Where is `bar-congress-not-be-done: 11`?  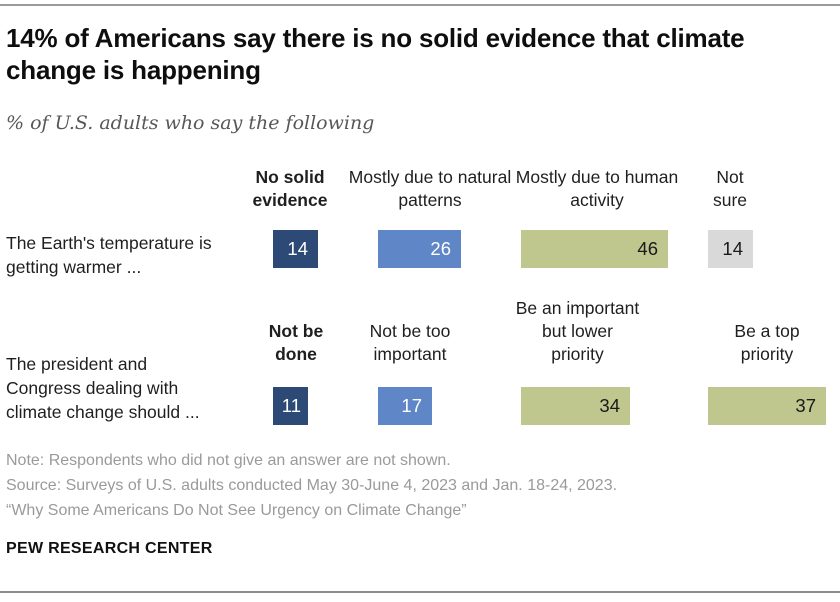
bar-congress-not-be-done: 11 is located at coordinates (290, 406).